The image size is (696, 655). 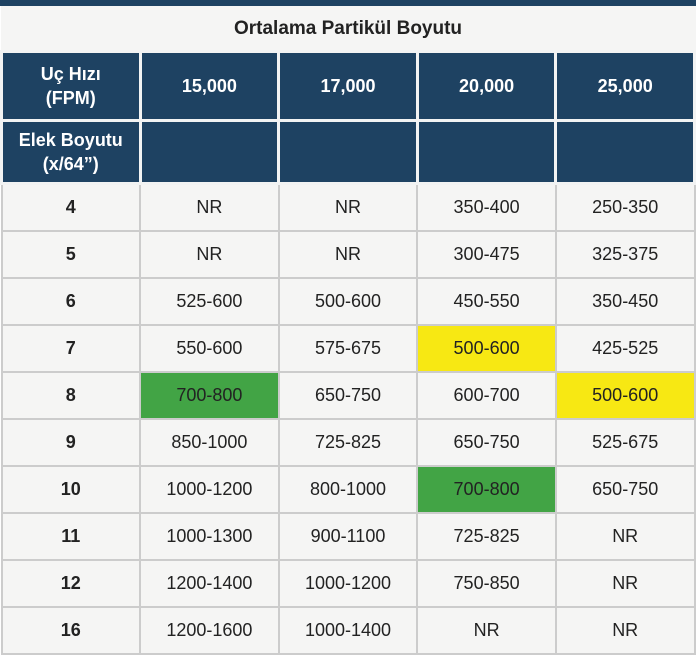 I want to click on table-row: 7 550-600 575-675 500-600 425-525, so click(x=348, y=348).